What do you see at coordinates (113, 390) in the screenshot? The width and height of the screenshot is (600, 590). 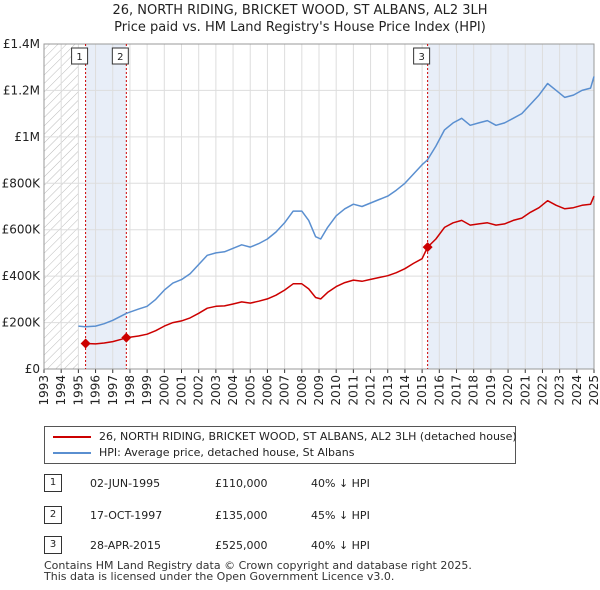 I see `x-tick-label: 1997` at bounding box center [113, 390].